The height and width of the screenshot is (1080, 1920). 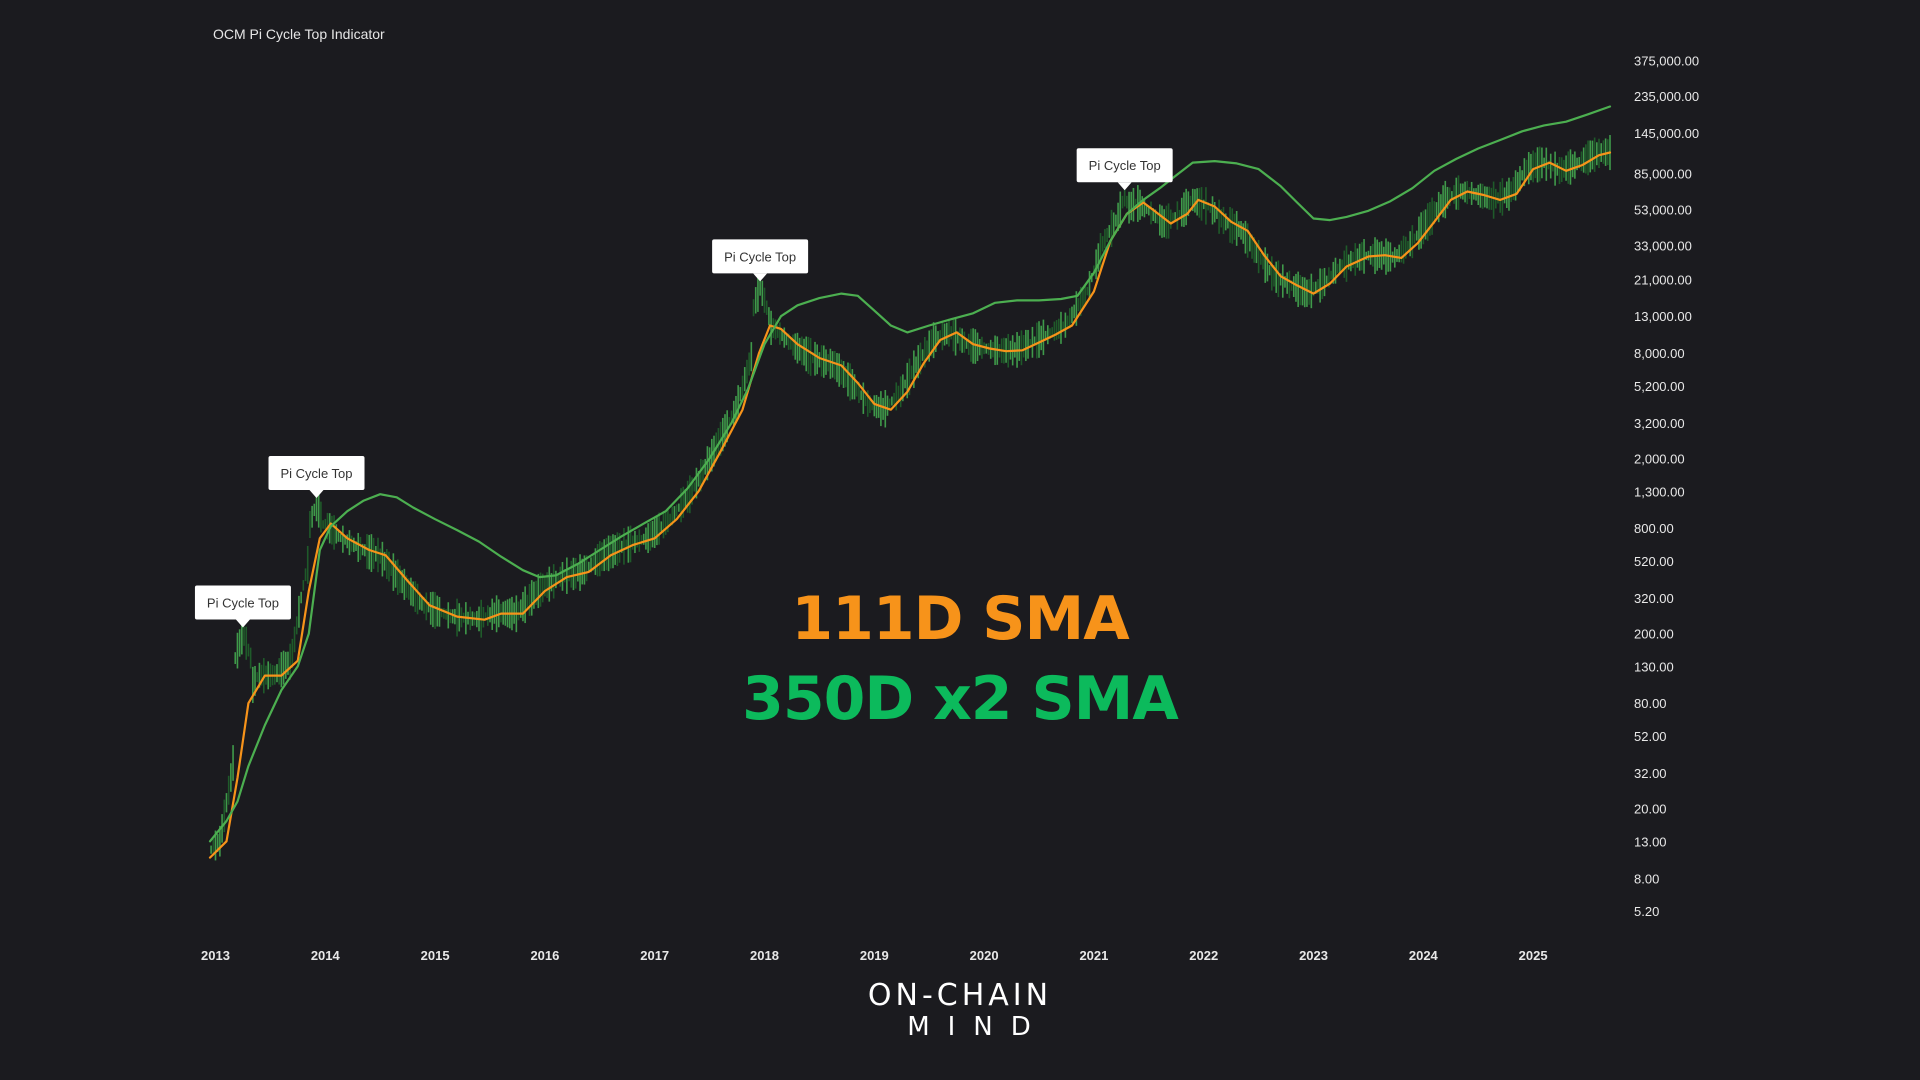 What do you see at coordinates (1650, 736) in the screenshot?
I see `y-tick-label: 52.00` at bounding box center [1650, 736].